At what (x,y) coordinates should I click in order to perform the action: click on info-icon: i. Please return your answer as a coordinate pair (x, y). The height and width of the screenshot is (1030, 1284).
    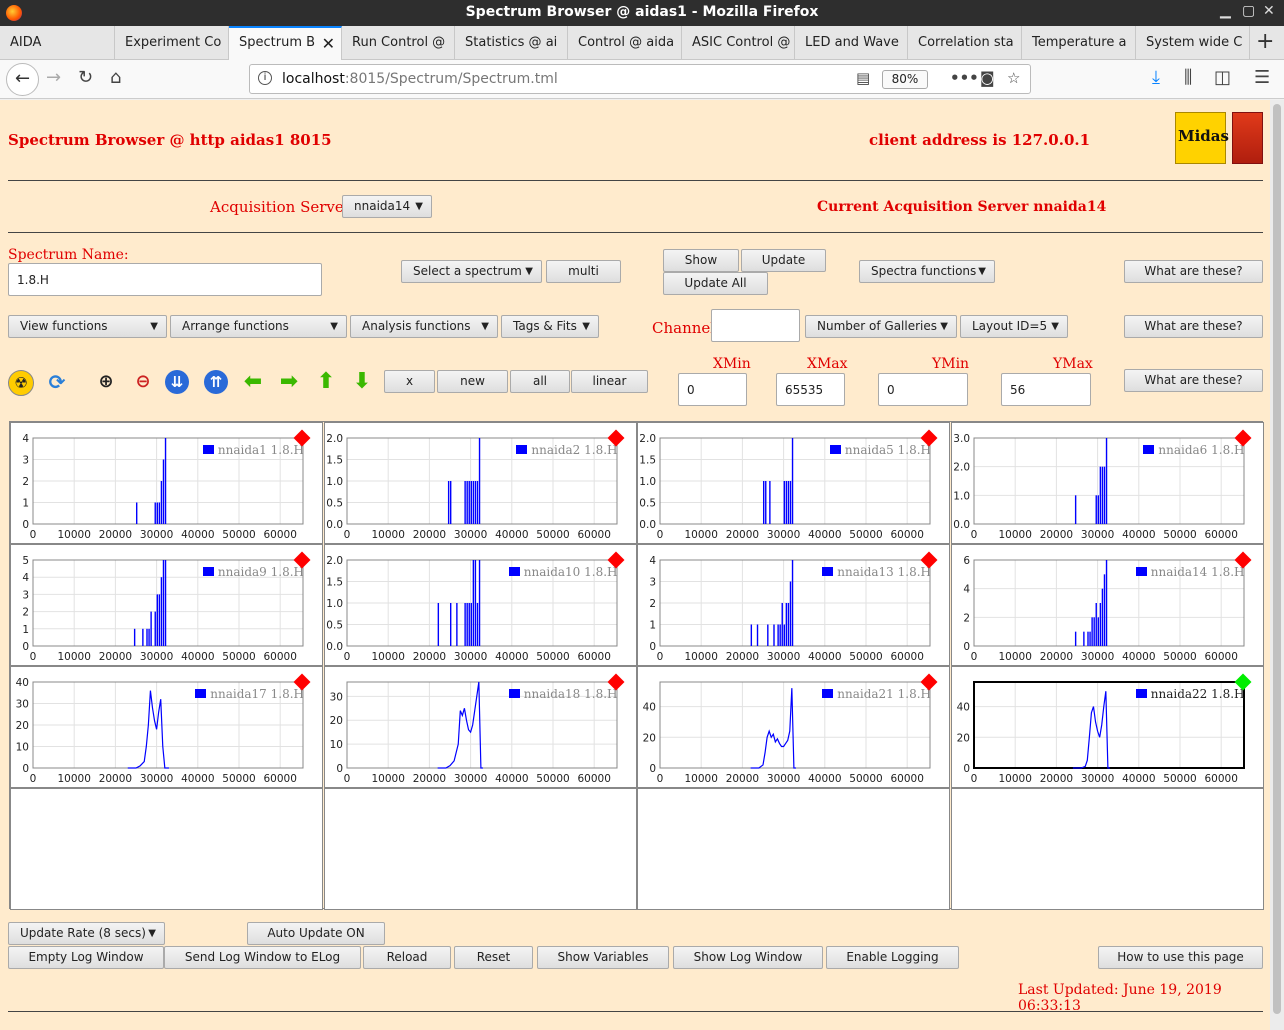
    Looking at the image, I should click on (265, 78).